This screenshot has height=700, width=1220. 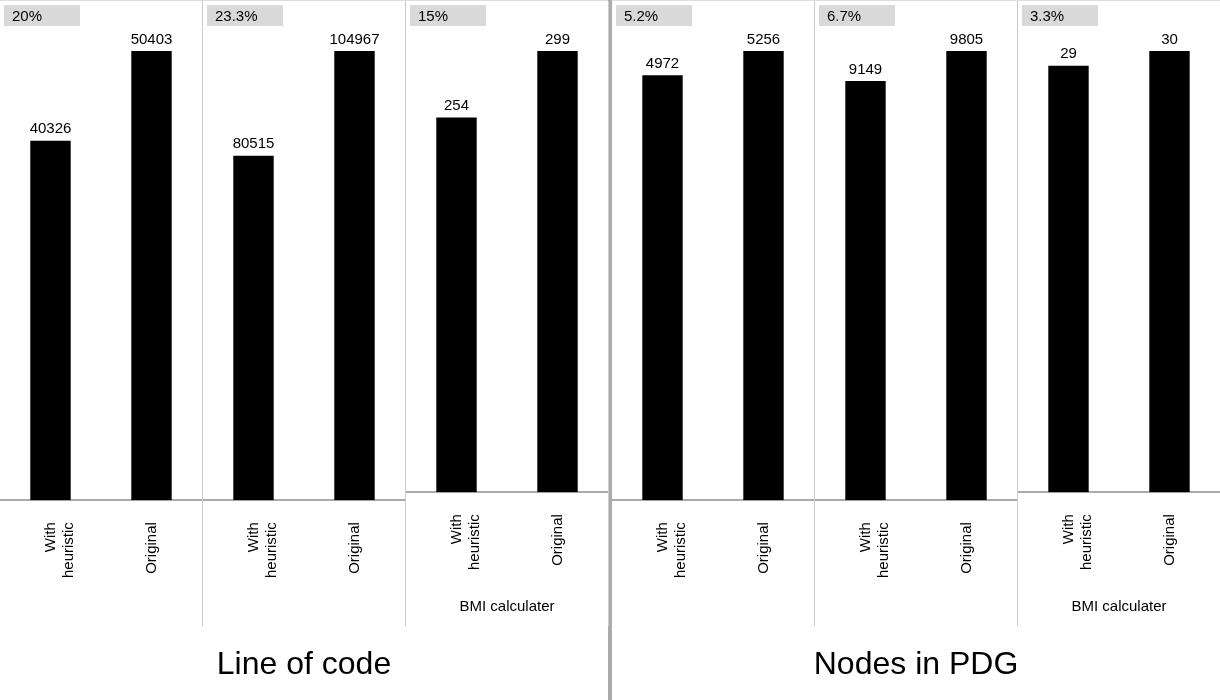 What do you see at coordinates (1169, 38) in the screenshot?
I see `data-label: 30` at bounding box center [1169, 38].